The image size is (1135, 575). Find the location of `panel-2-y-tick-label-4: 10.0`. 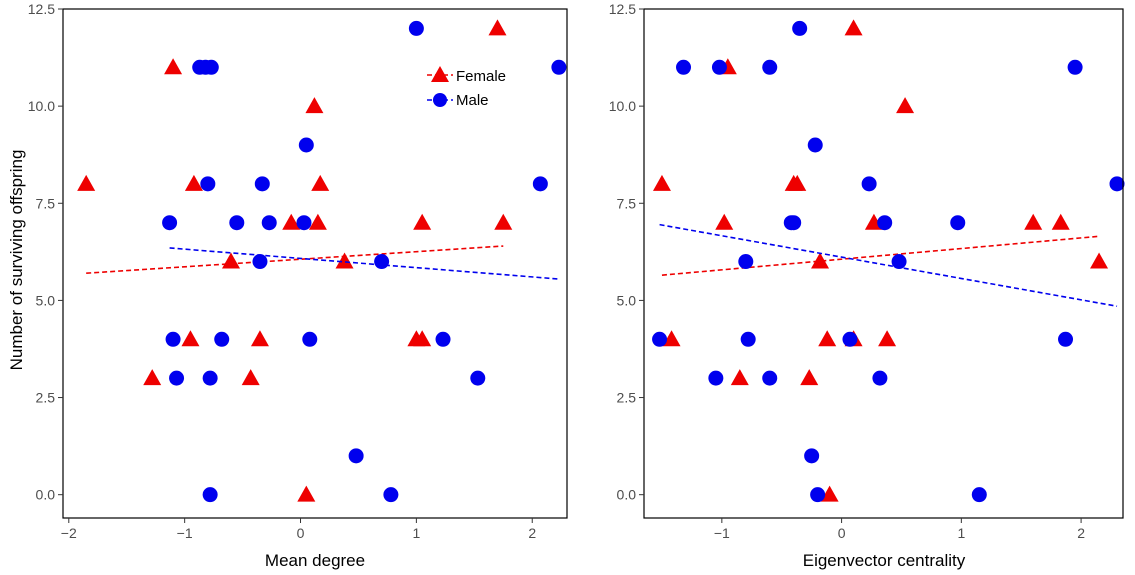

panel-2-y-tick-label-4: 10.0 is located at coordinates (622, 106).